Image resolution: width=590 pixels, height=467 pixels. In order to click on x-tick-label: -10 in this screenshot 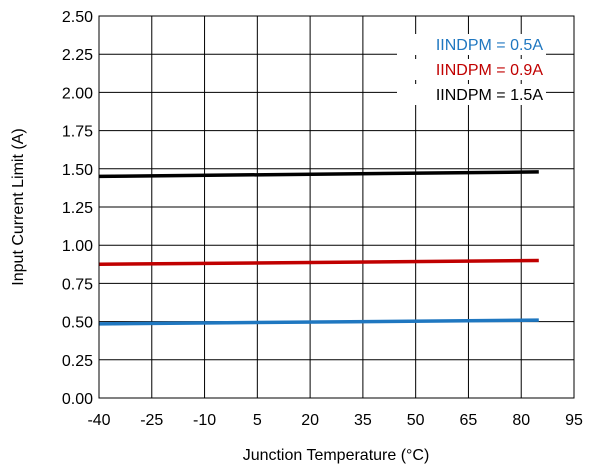, I will do `click(204, 420)`.